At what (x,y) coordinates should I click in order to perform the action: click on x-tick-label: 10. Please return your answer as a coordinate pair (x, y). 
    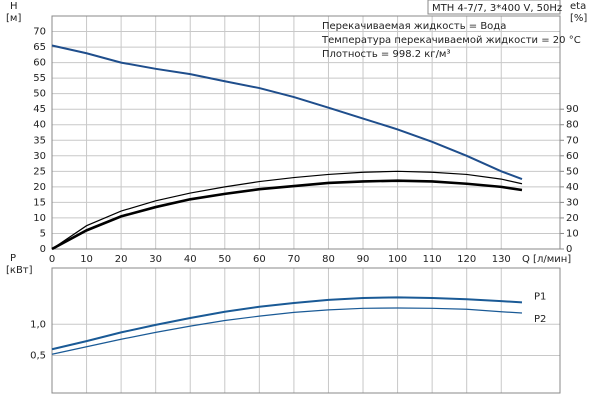
    Looking at the image, I should click on (86, 259).